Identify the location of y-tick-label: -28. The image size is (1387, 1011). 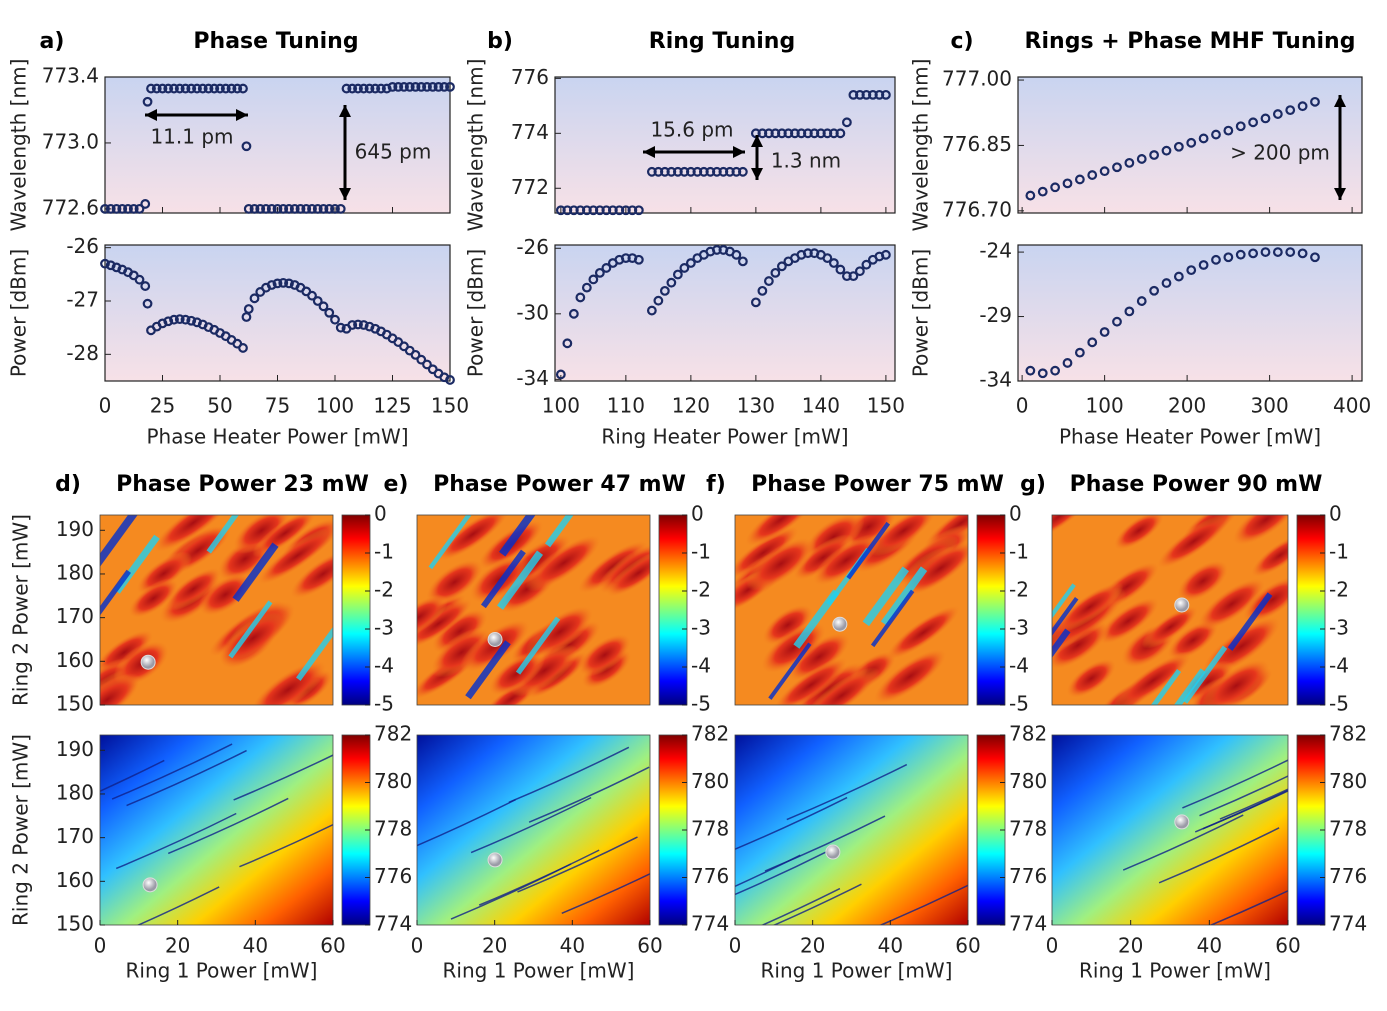
(82, 353).